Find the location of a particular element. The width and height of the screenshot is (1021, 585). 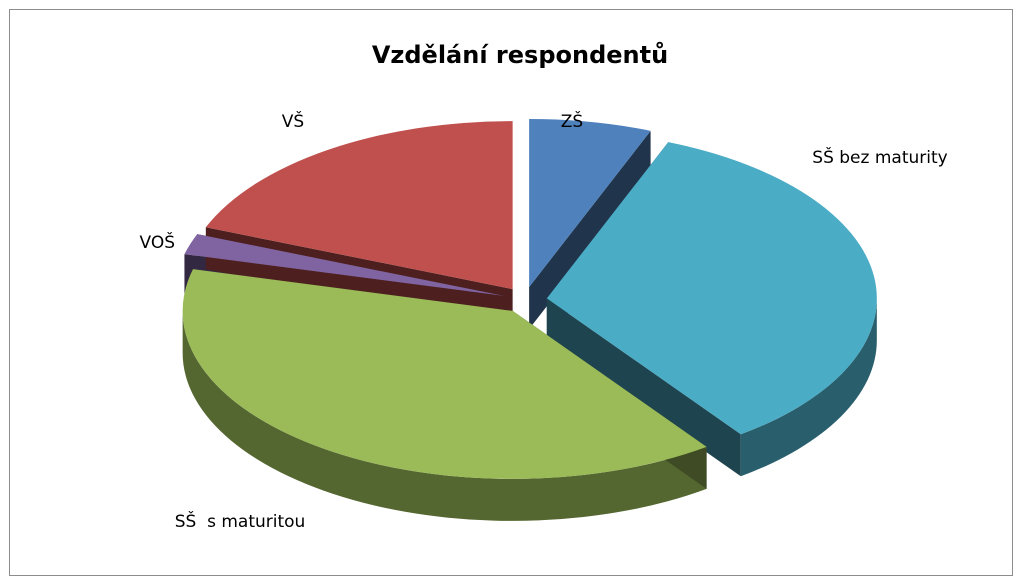

slice-label: SŠ s maturitou is located at coordinates (240, 521).